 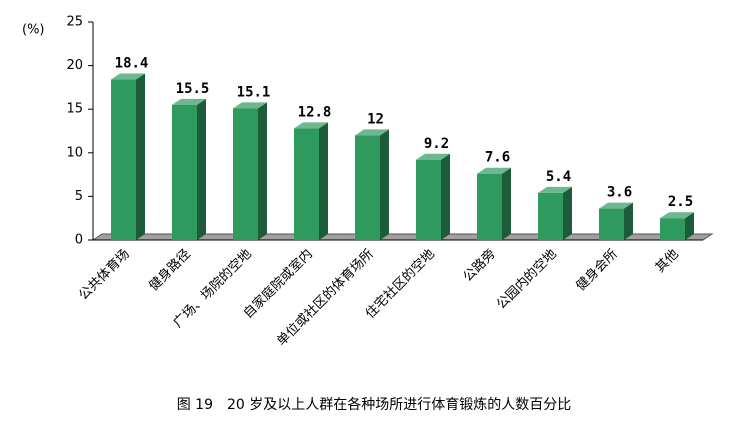 What do you see at coordinates (315, 112) in the screenshot?
I see `value-label: 12.8` at bounding box center [315, 112].